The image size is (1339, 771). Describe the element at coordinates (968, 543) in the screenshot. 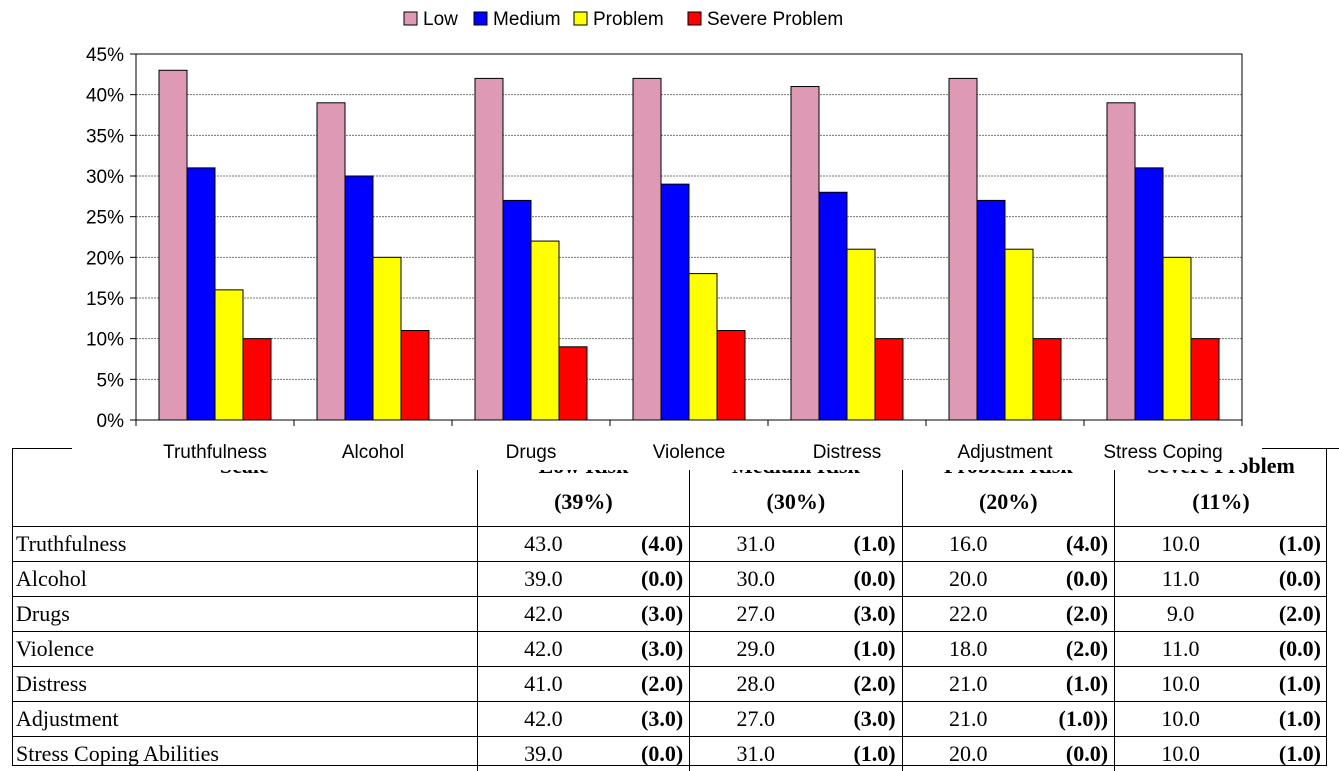

I see `row-problem-value: 16.0` at that location.